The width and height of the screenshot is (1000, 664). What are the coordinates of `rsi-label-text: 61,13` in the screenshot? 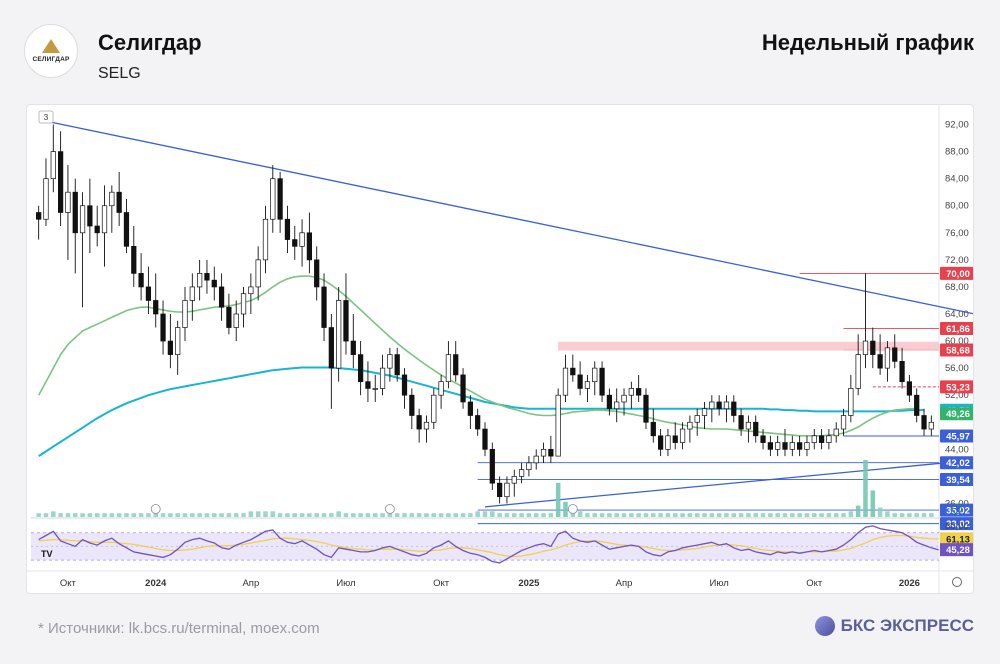 It's located at (958, 539).